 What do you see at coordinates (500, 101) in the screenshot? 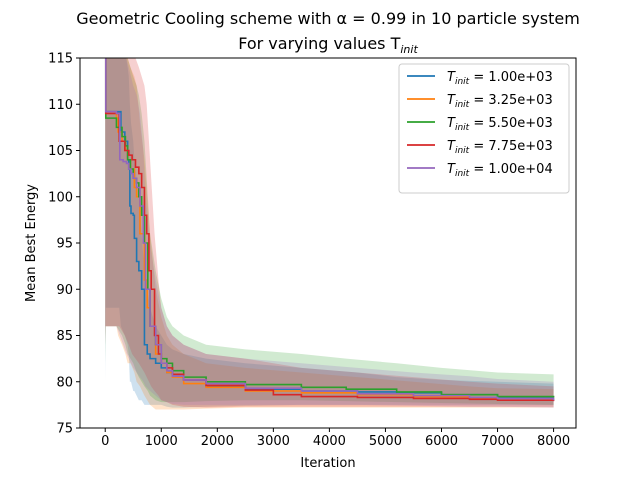
I see `legend-label-2: Tinit = 3.25e+03` at bounding box center [500, 101].